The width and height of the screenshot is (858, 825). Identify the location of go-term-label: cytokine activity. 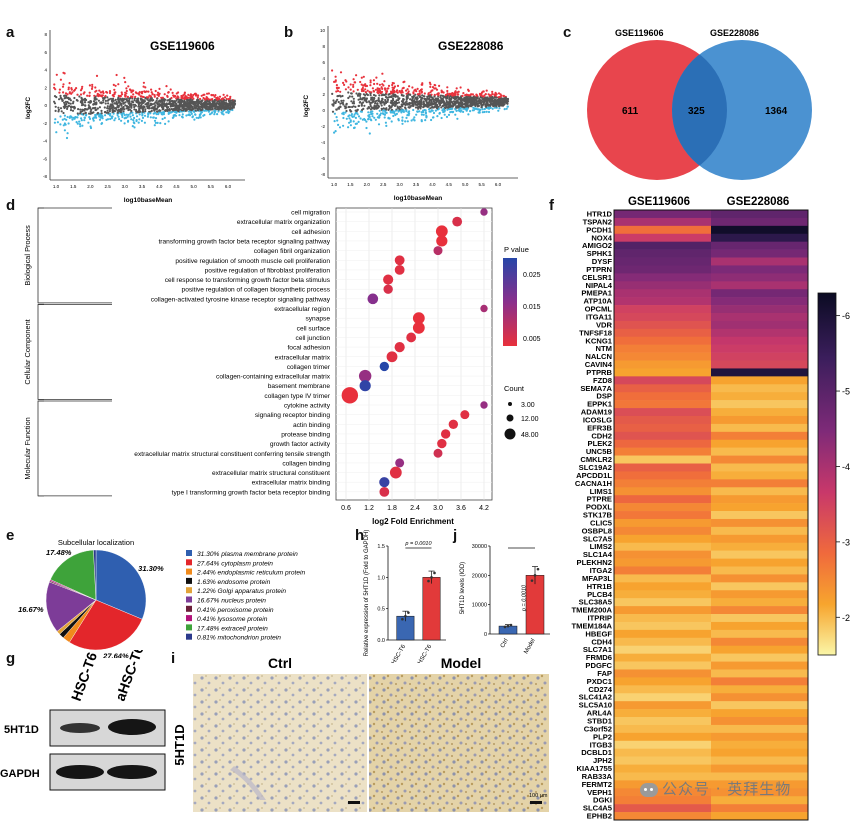
(307, 406).